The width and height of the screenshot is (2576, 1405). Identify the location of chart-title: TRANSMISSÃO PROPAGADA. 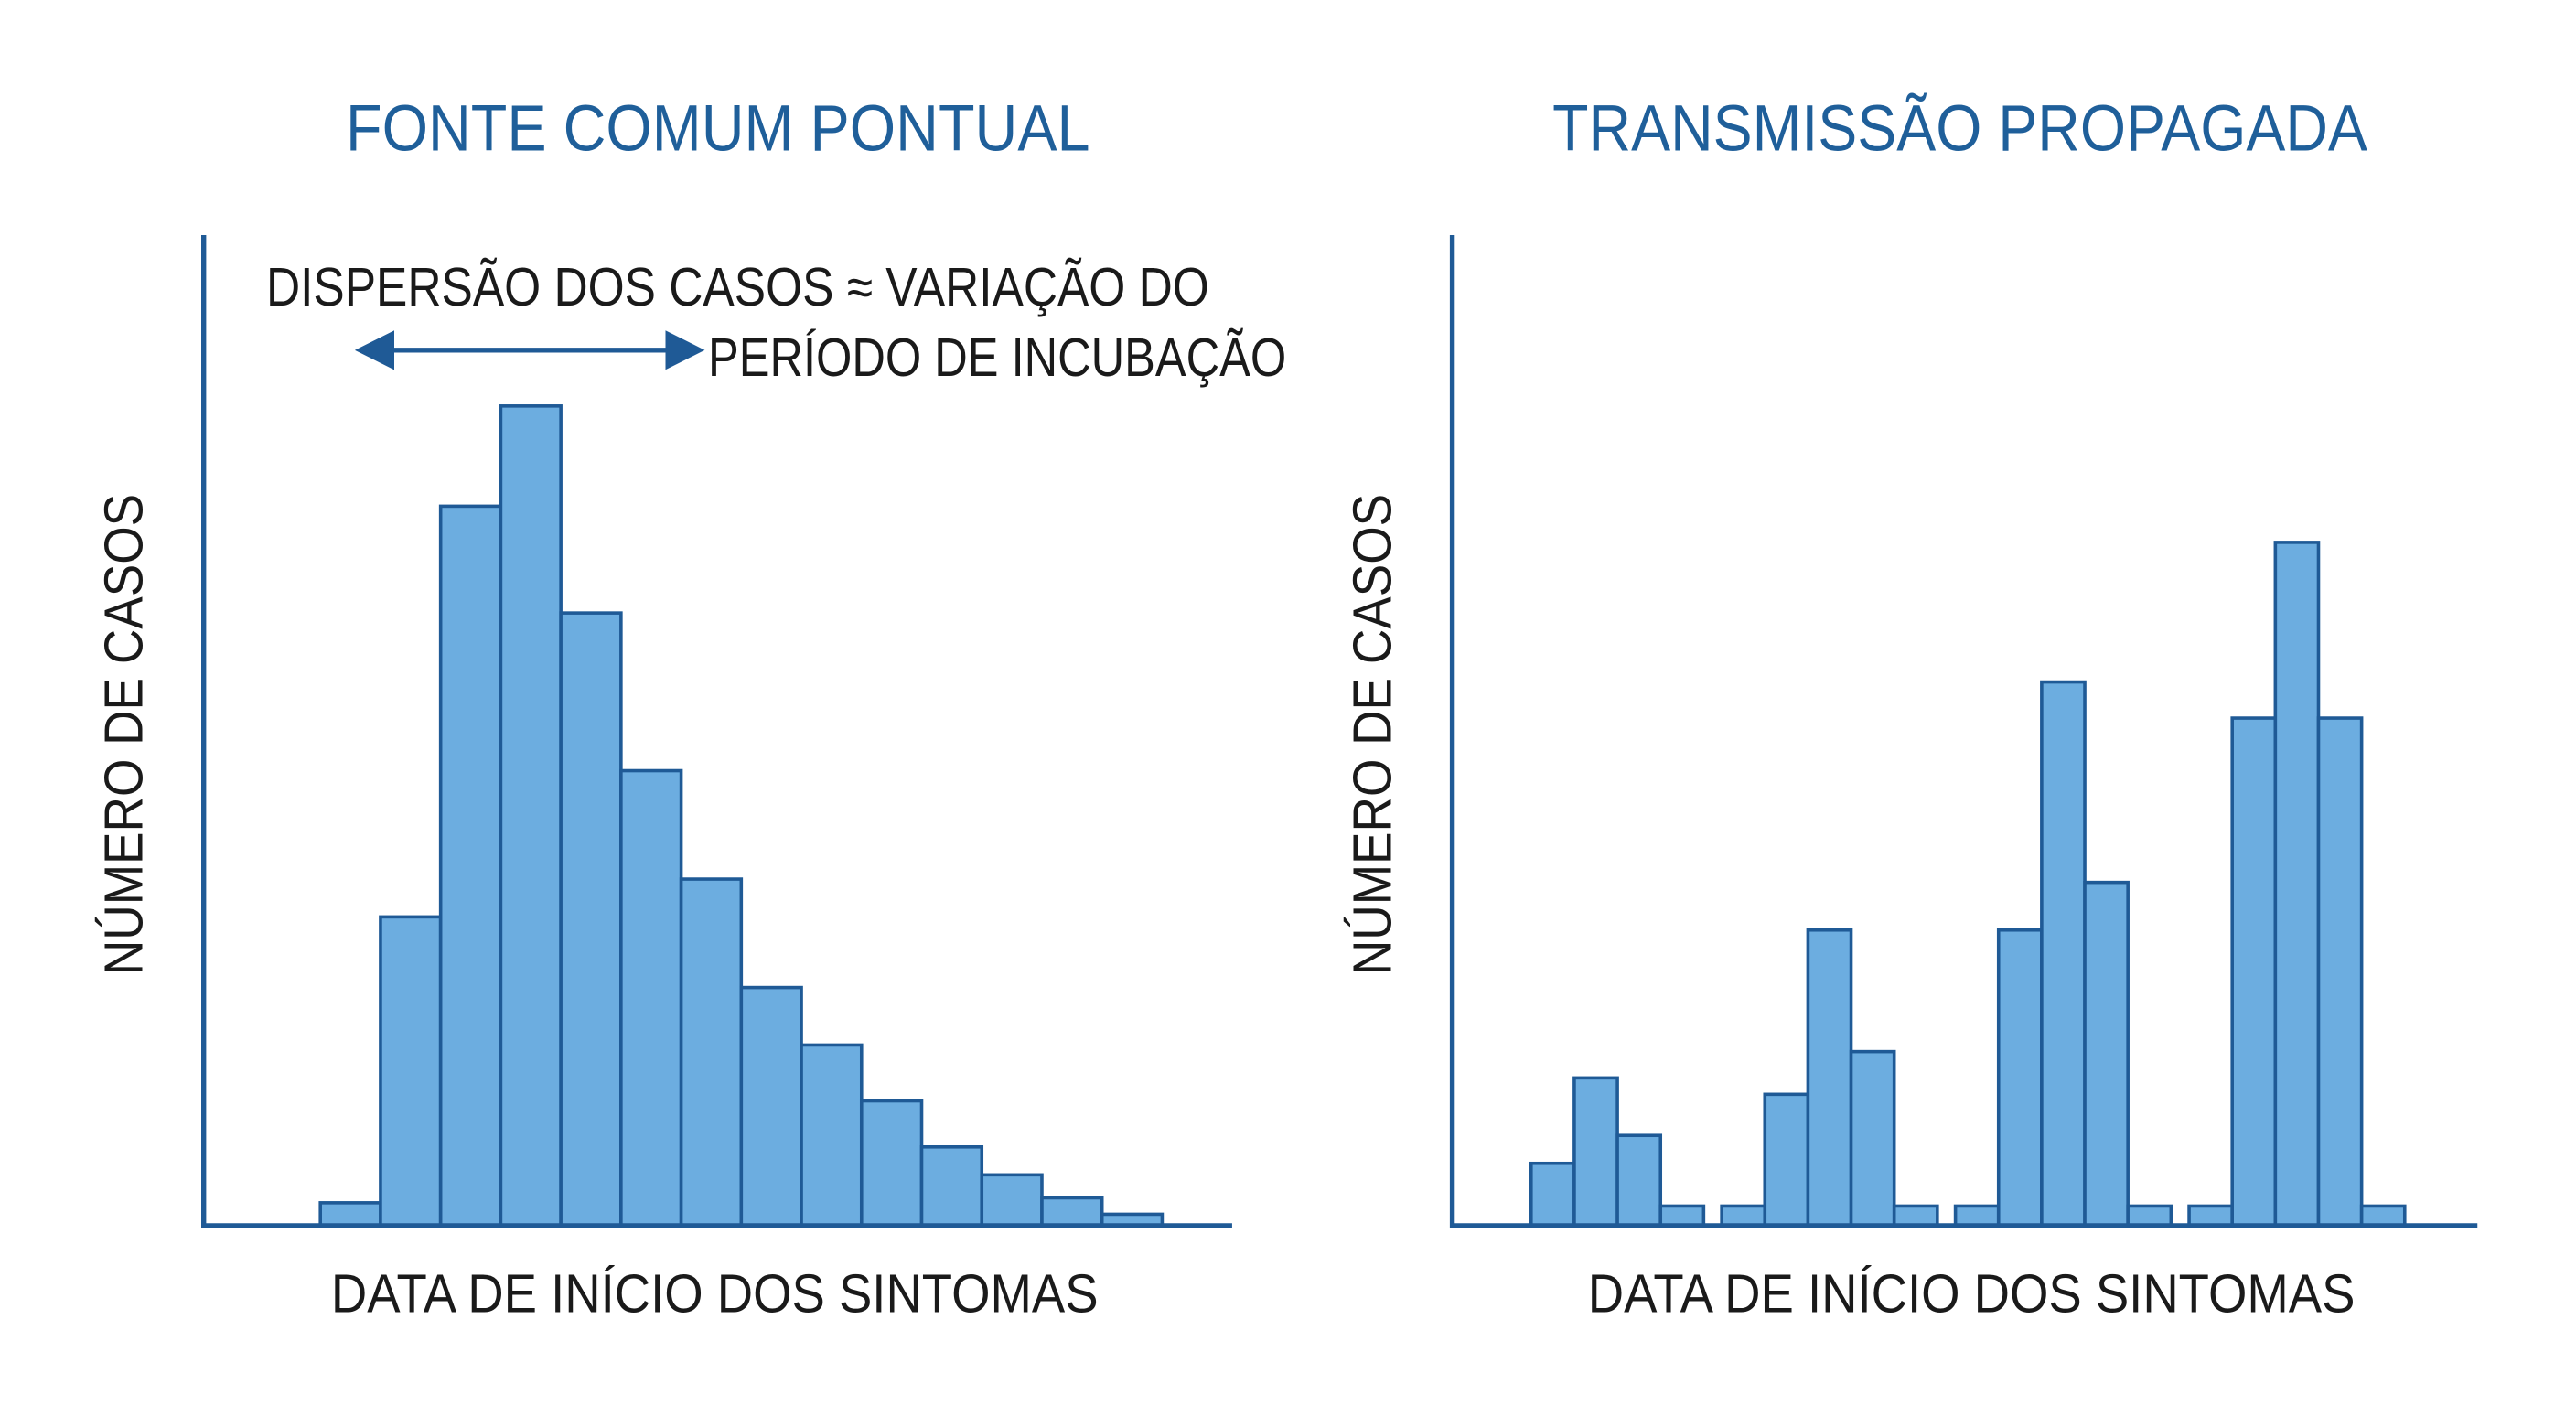
(1959, 129).